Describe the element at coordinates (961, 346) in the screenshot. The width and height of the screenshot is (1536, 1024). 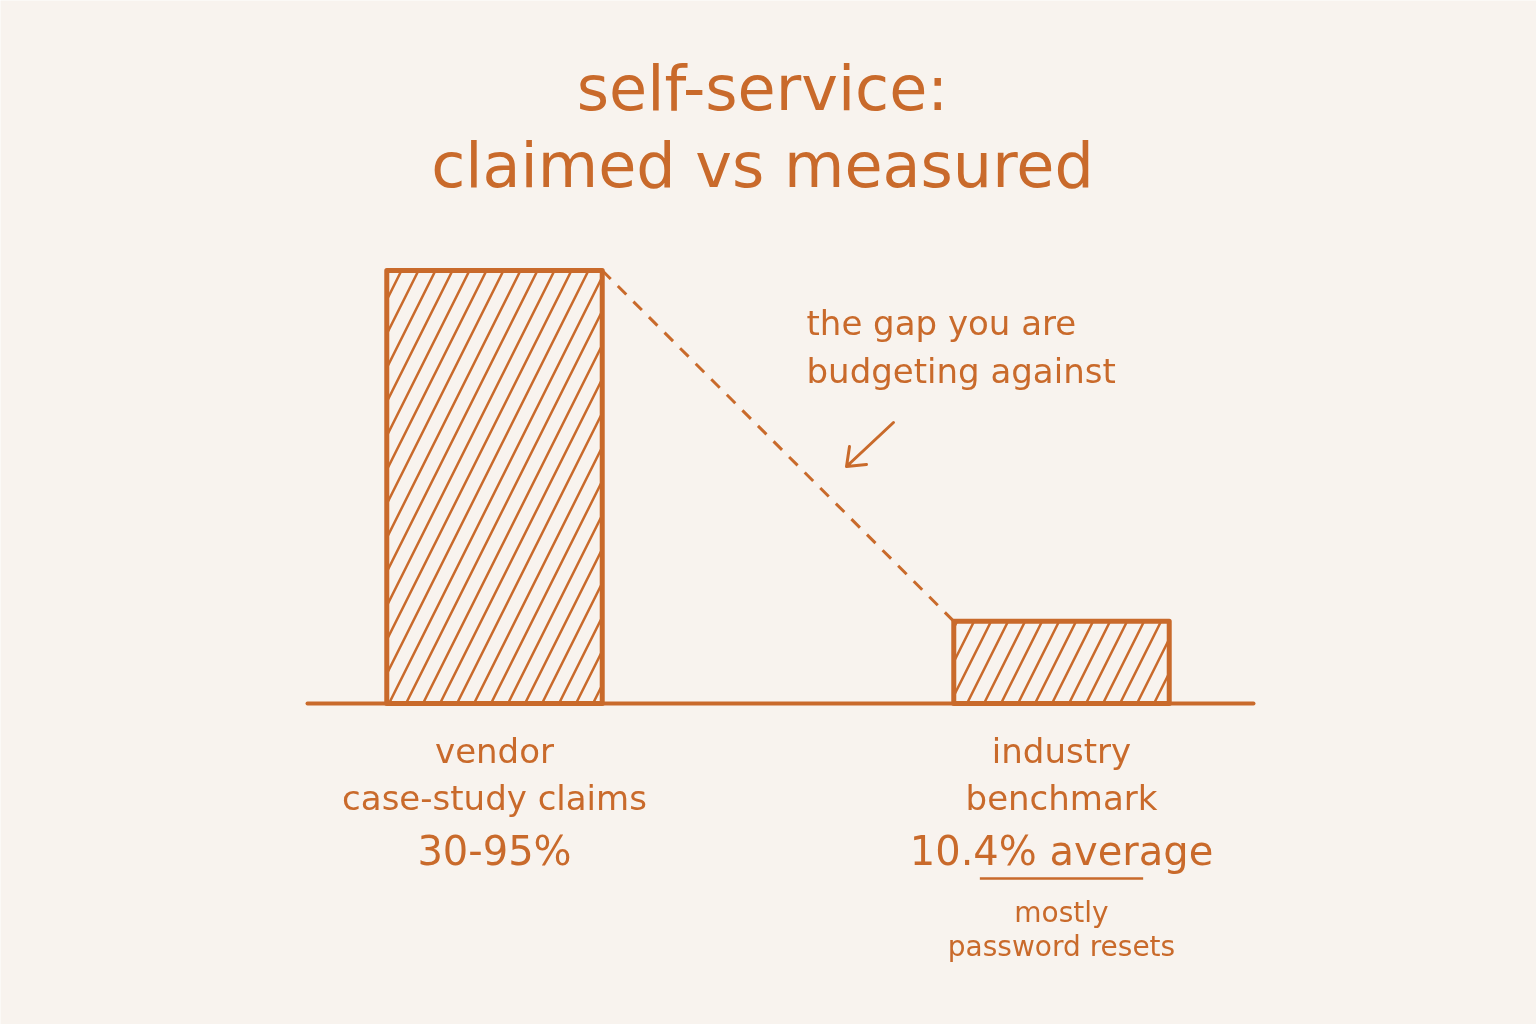
I see `annotation: the gap you are budgeting against` at that location.